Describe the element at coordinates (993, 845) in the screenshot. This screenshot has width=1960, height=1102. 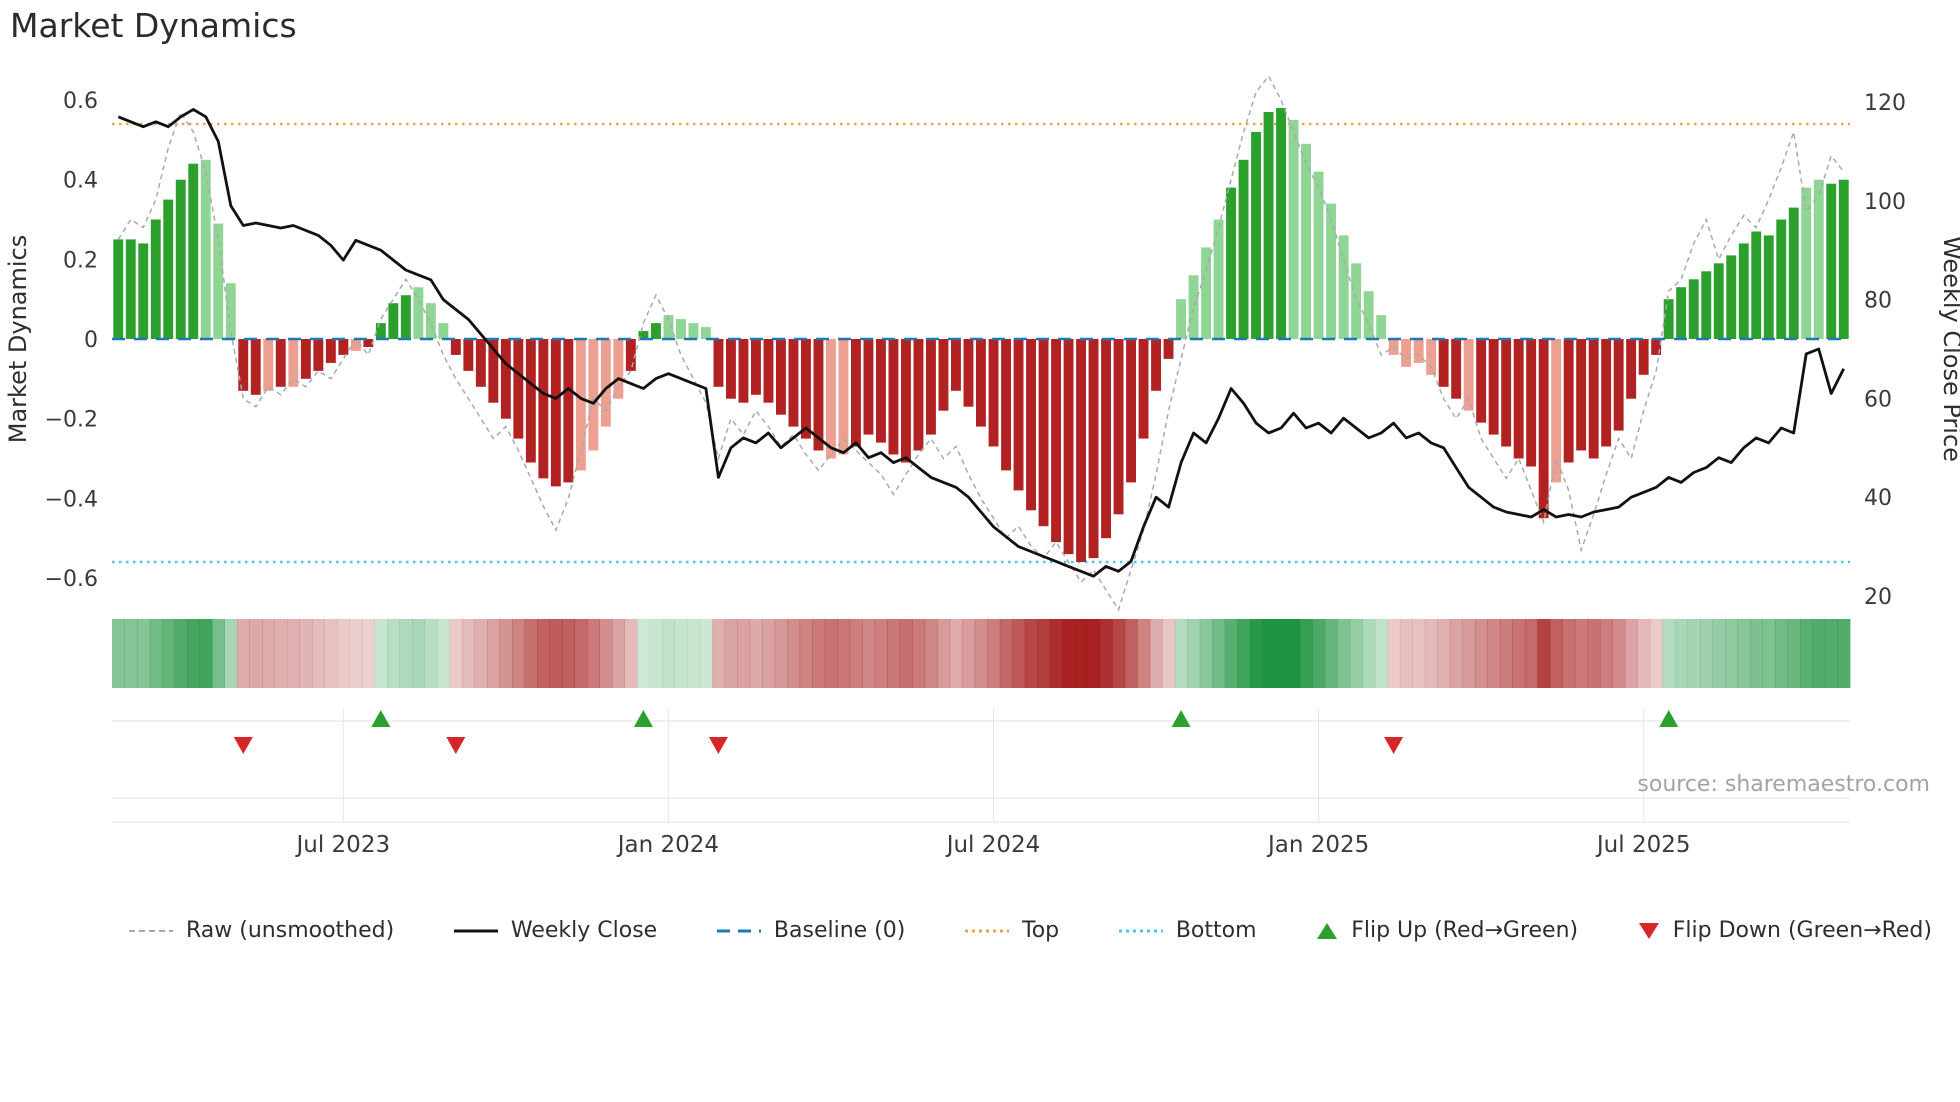
I see `x-tick-label: Jul 2024` at that location.